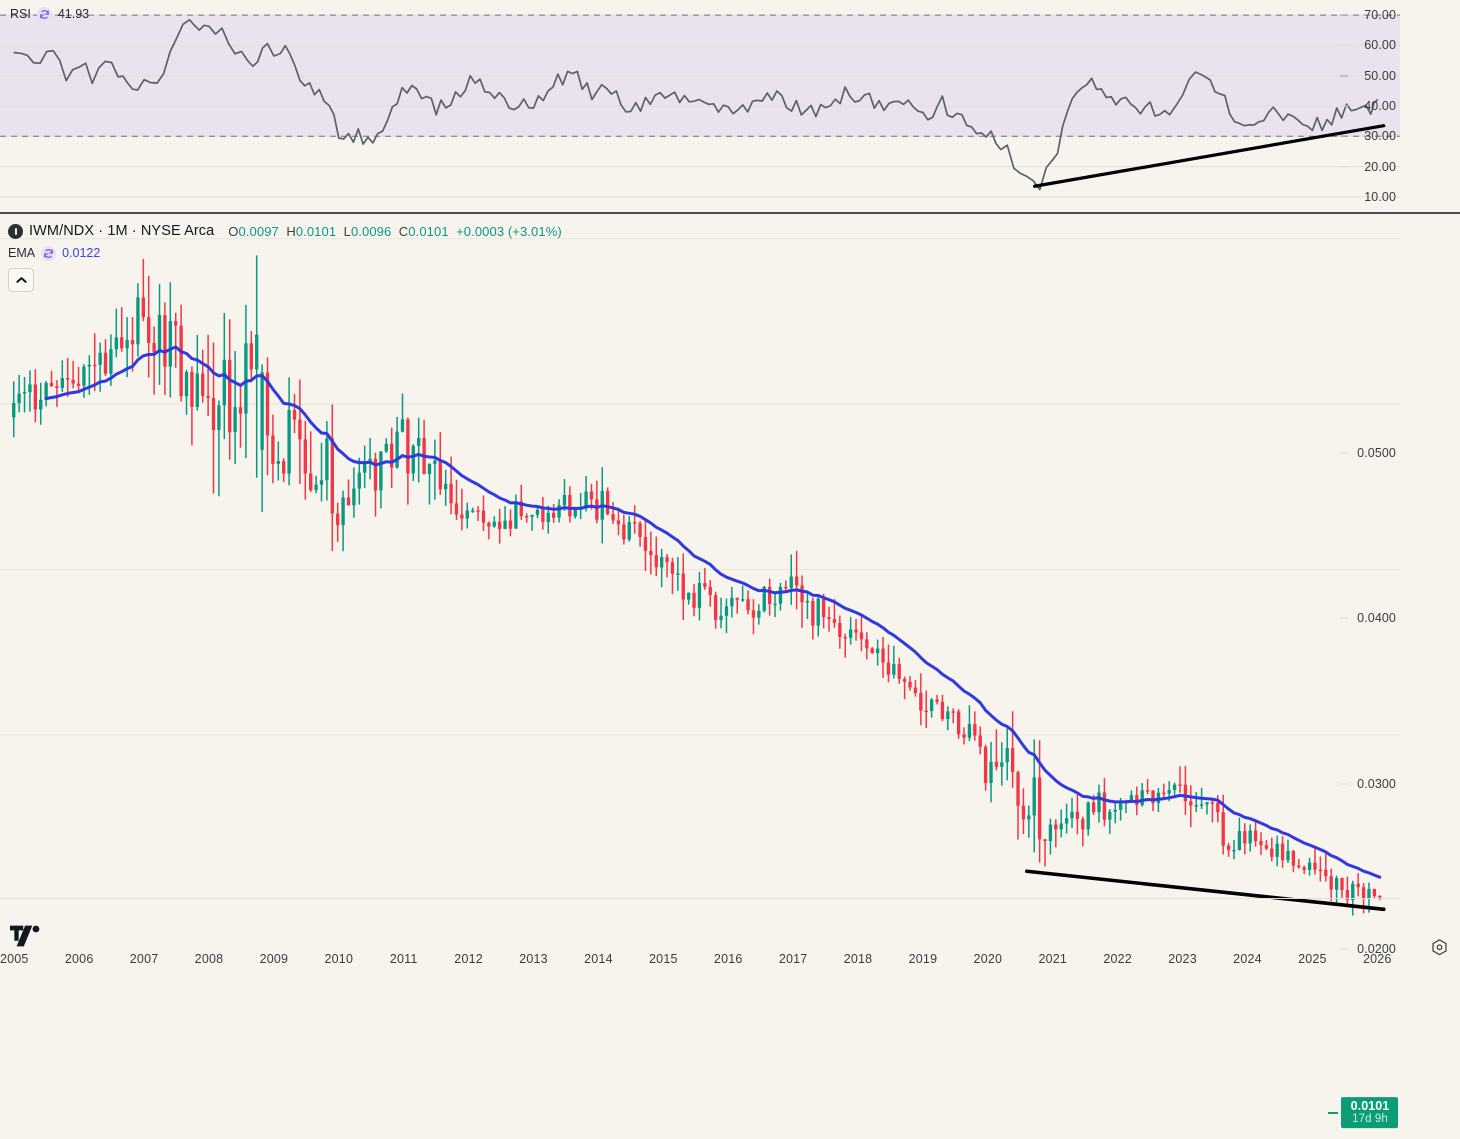 This screenshot has width=1460, height=1139. I want to click on time-axis-tick: 2007, so click(144, 959).